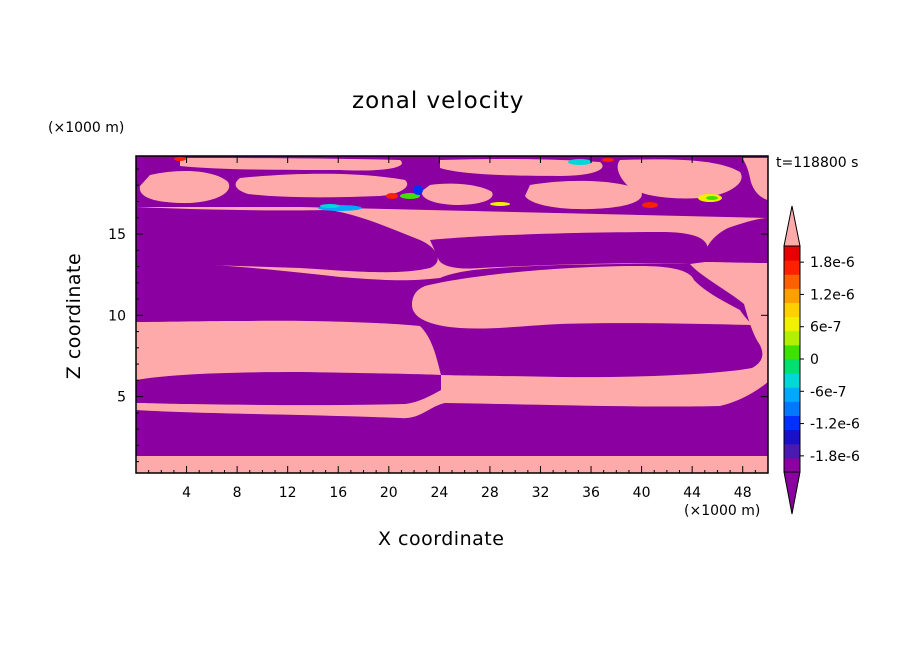  I want to click on x-tick-label: 44, so click(692, 493).